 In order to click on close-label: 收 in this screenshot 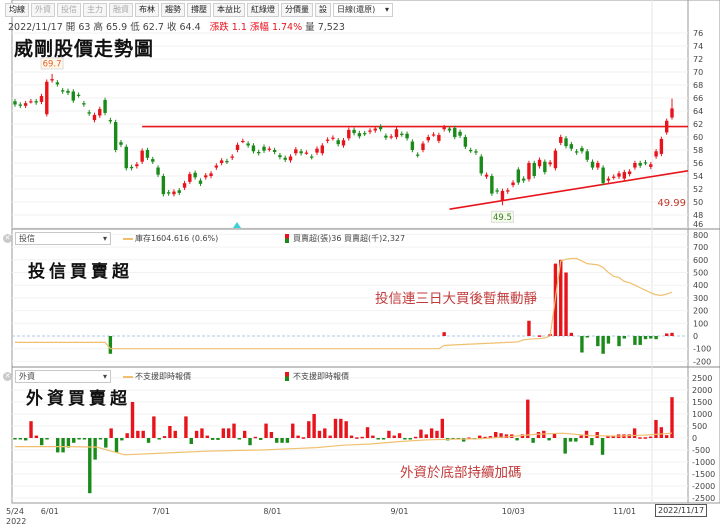, I will do `click(171, 27)`.